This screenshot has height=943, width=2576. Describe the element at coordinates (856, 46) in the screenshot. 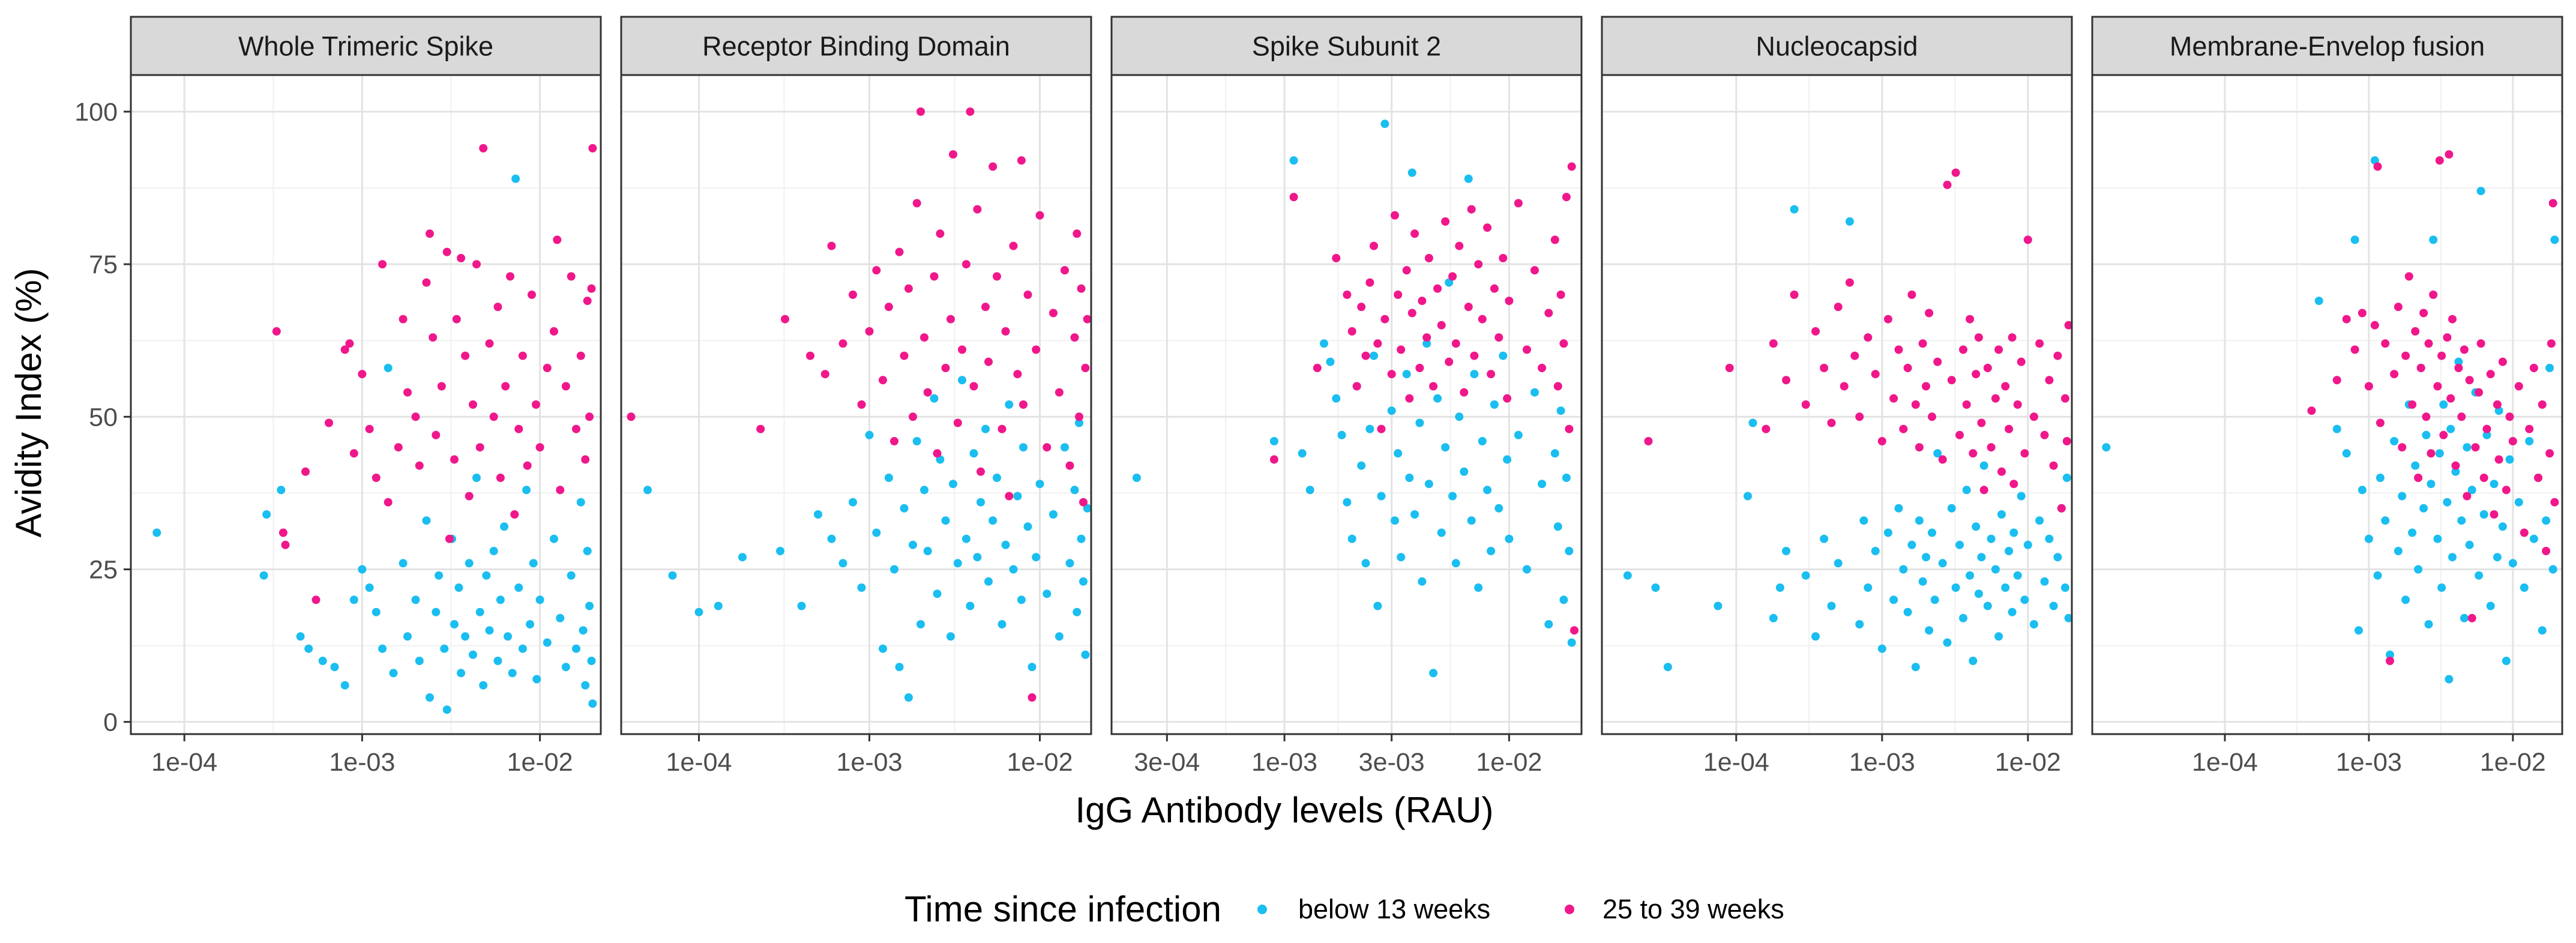

I see `facet-strip-label: Receptor Binding Domain` at that location.